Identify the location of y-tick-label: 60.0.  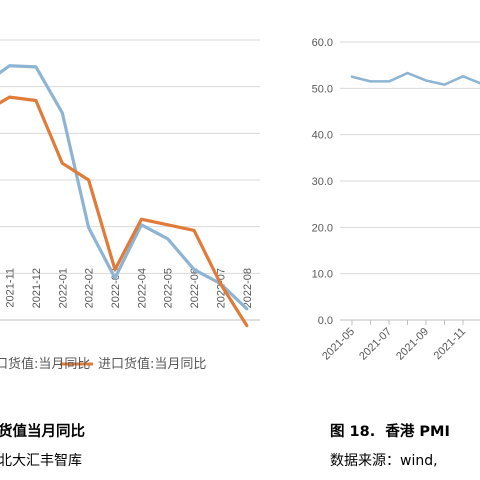
(322, 43).